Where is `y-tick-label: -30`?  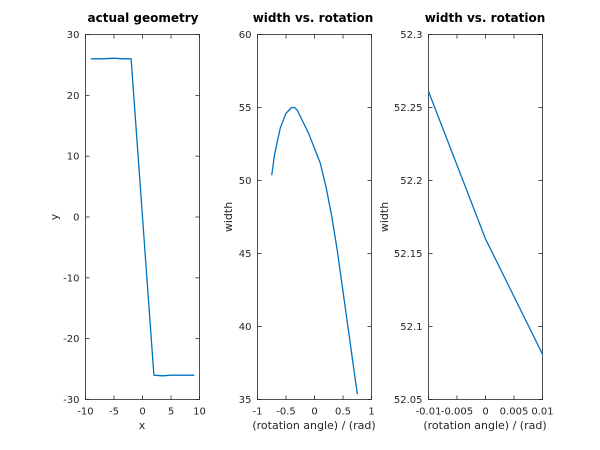
y-tick-label: -30 is located at coordinates (71, 400).